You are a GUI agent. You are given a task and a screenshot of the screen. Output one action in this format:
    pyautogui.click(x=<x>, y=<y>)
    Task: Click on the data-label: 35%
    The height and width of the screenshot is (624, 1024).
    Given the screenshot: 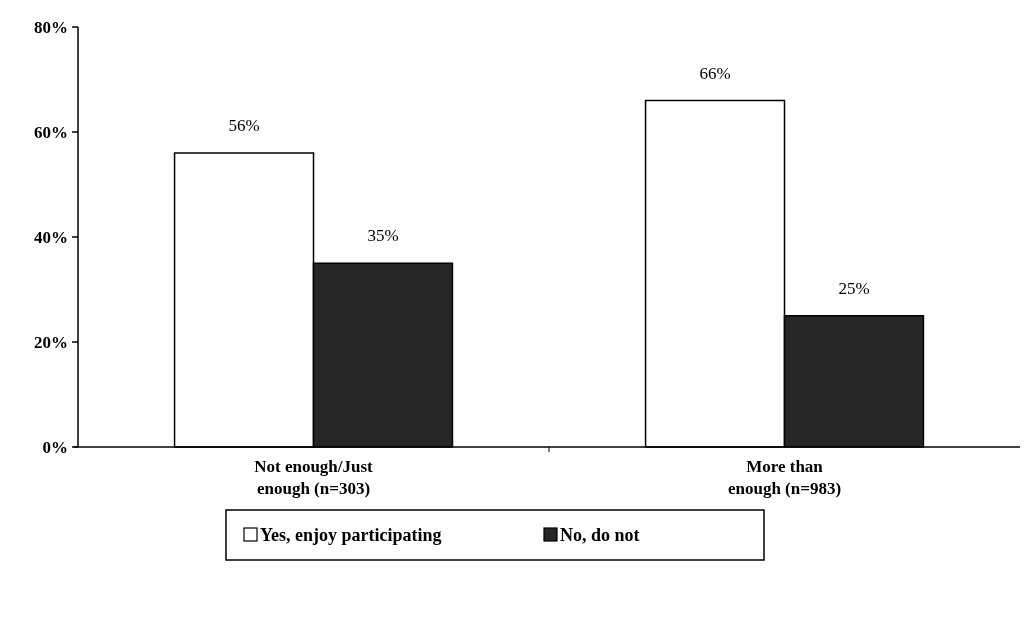 What is the action you would take?
    pyautogui.click(x=383, y=236)
    